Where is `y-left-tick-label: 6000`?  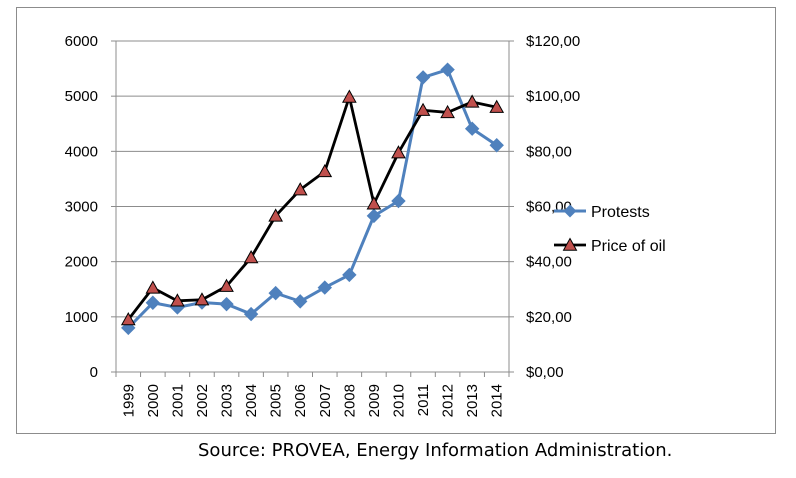
y-left-tick-label: 6000 is located at coordinates (81, 41).